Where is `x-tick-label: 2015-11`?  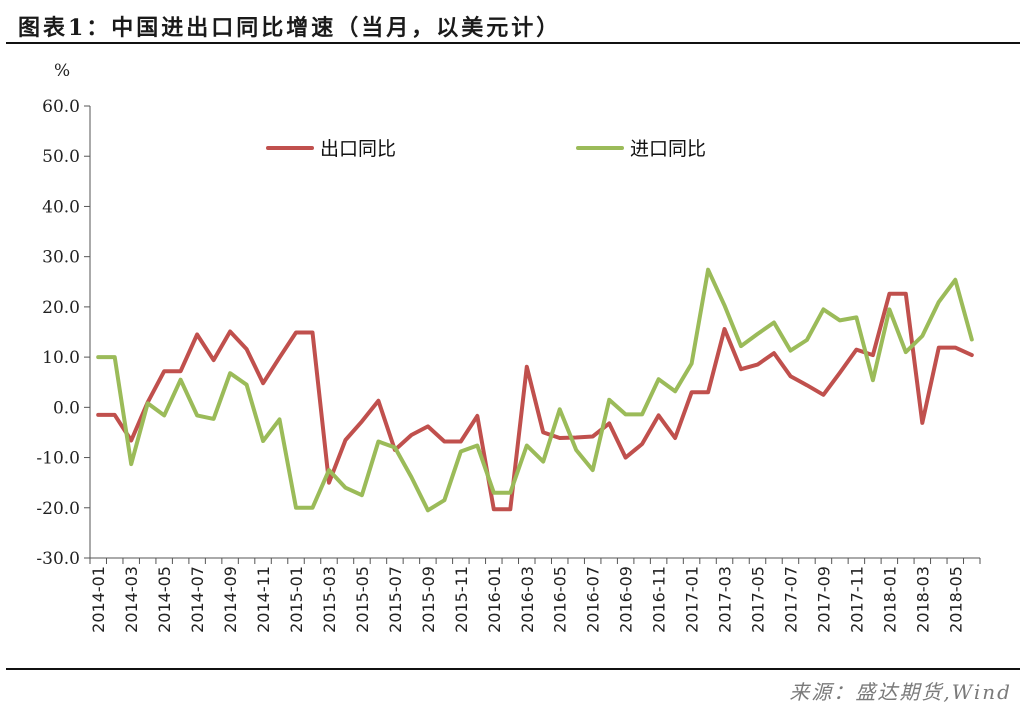 x-tick-label: 2015-11 is located at coordinates (461, 599).